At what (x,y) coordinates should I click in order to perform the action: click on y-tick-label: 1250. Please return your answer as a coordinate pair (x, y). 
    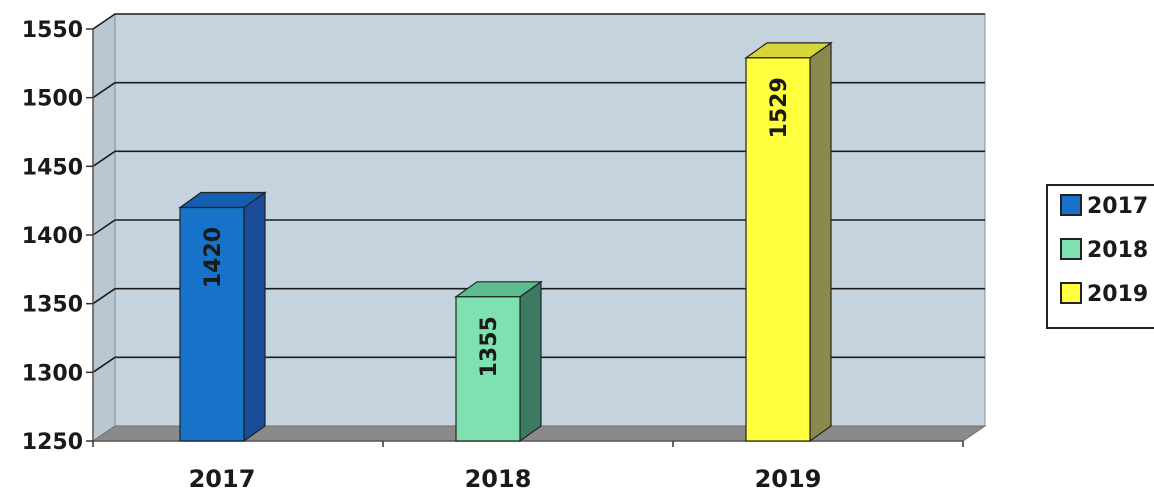
    Looking at the image, I should click on (52, 442).